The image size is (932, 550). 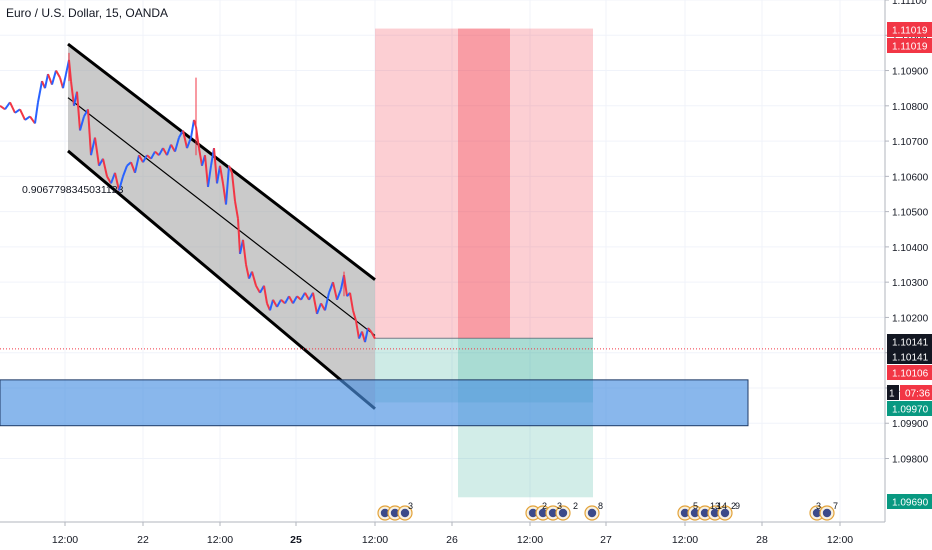 I want to click on y-tick-label: 1.09900, so click(x=910, y=424).